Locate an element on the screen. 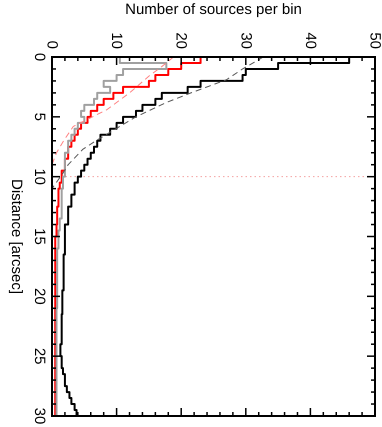  x-tick-label: 40 is located at coordinates (310, 40).